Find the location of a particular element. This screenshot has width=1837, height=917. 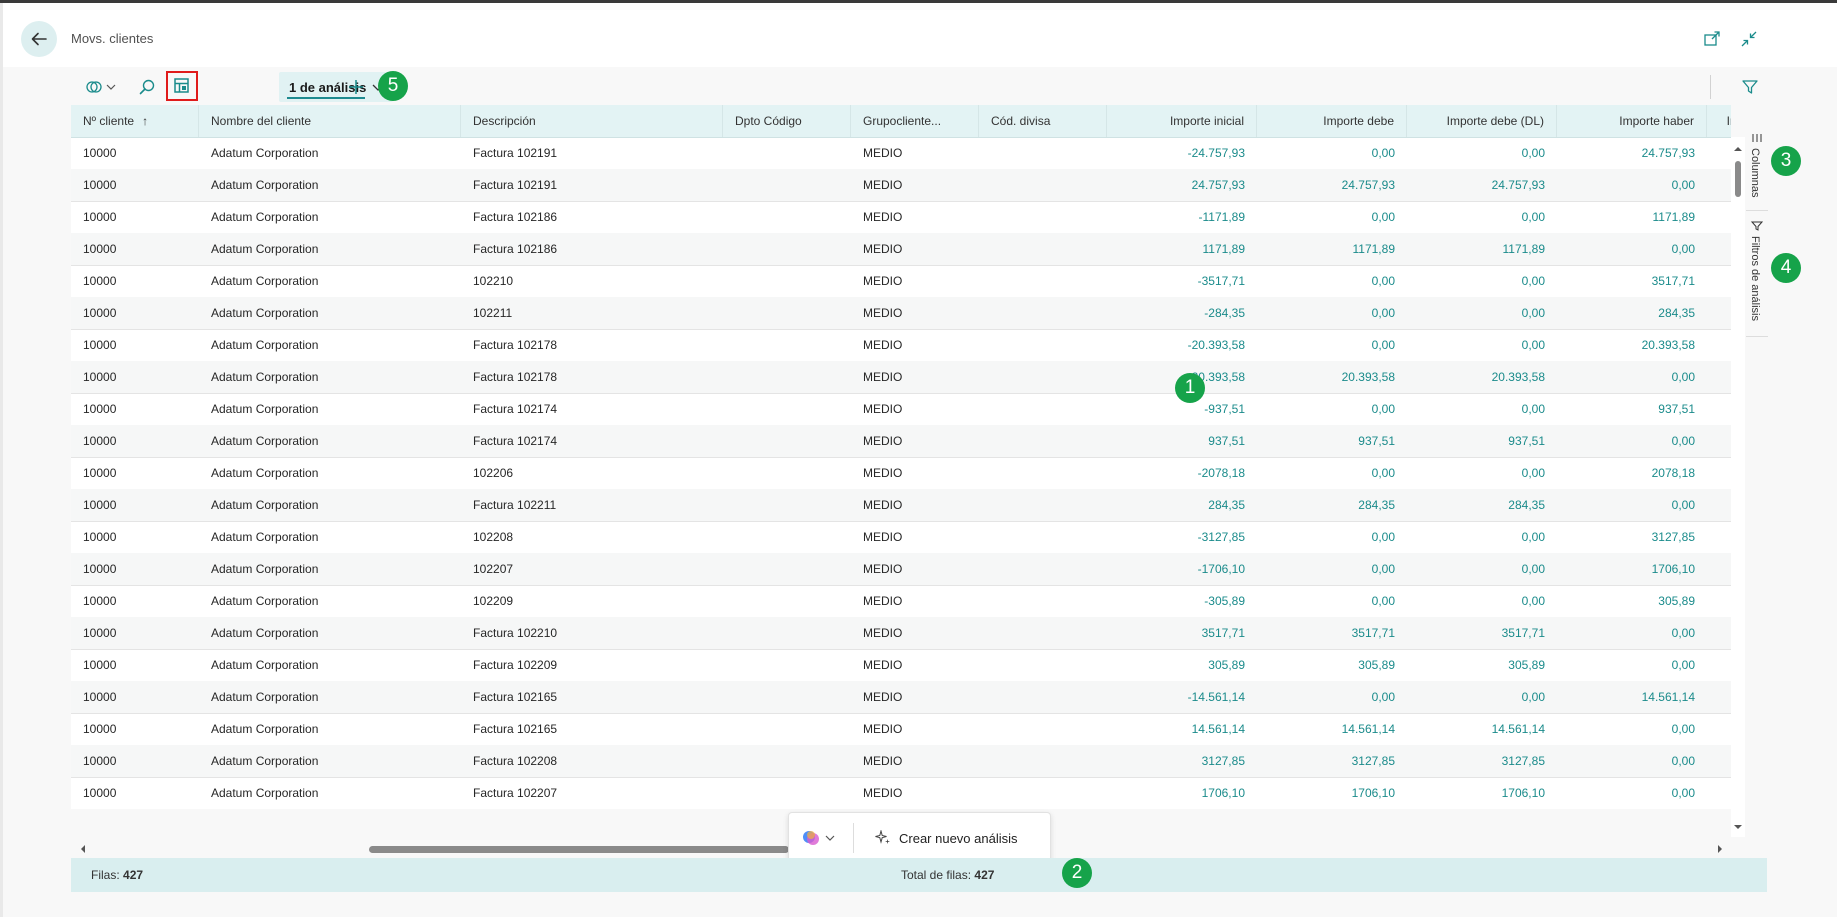

column-header-initial-amount: Importe inicial is located at coordinates (1182, 121).